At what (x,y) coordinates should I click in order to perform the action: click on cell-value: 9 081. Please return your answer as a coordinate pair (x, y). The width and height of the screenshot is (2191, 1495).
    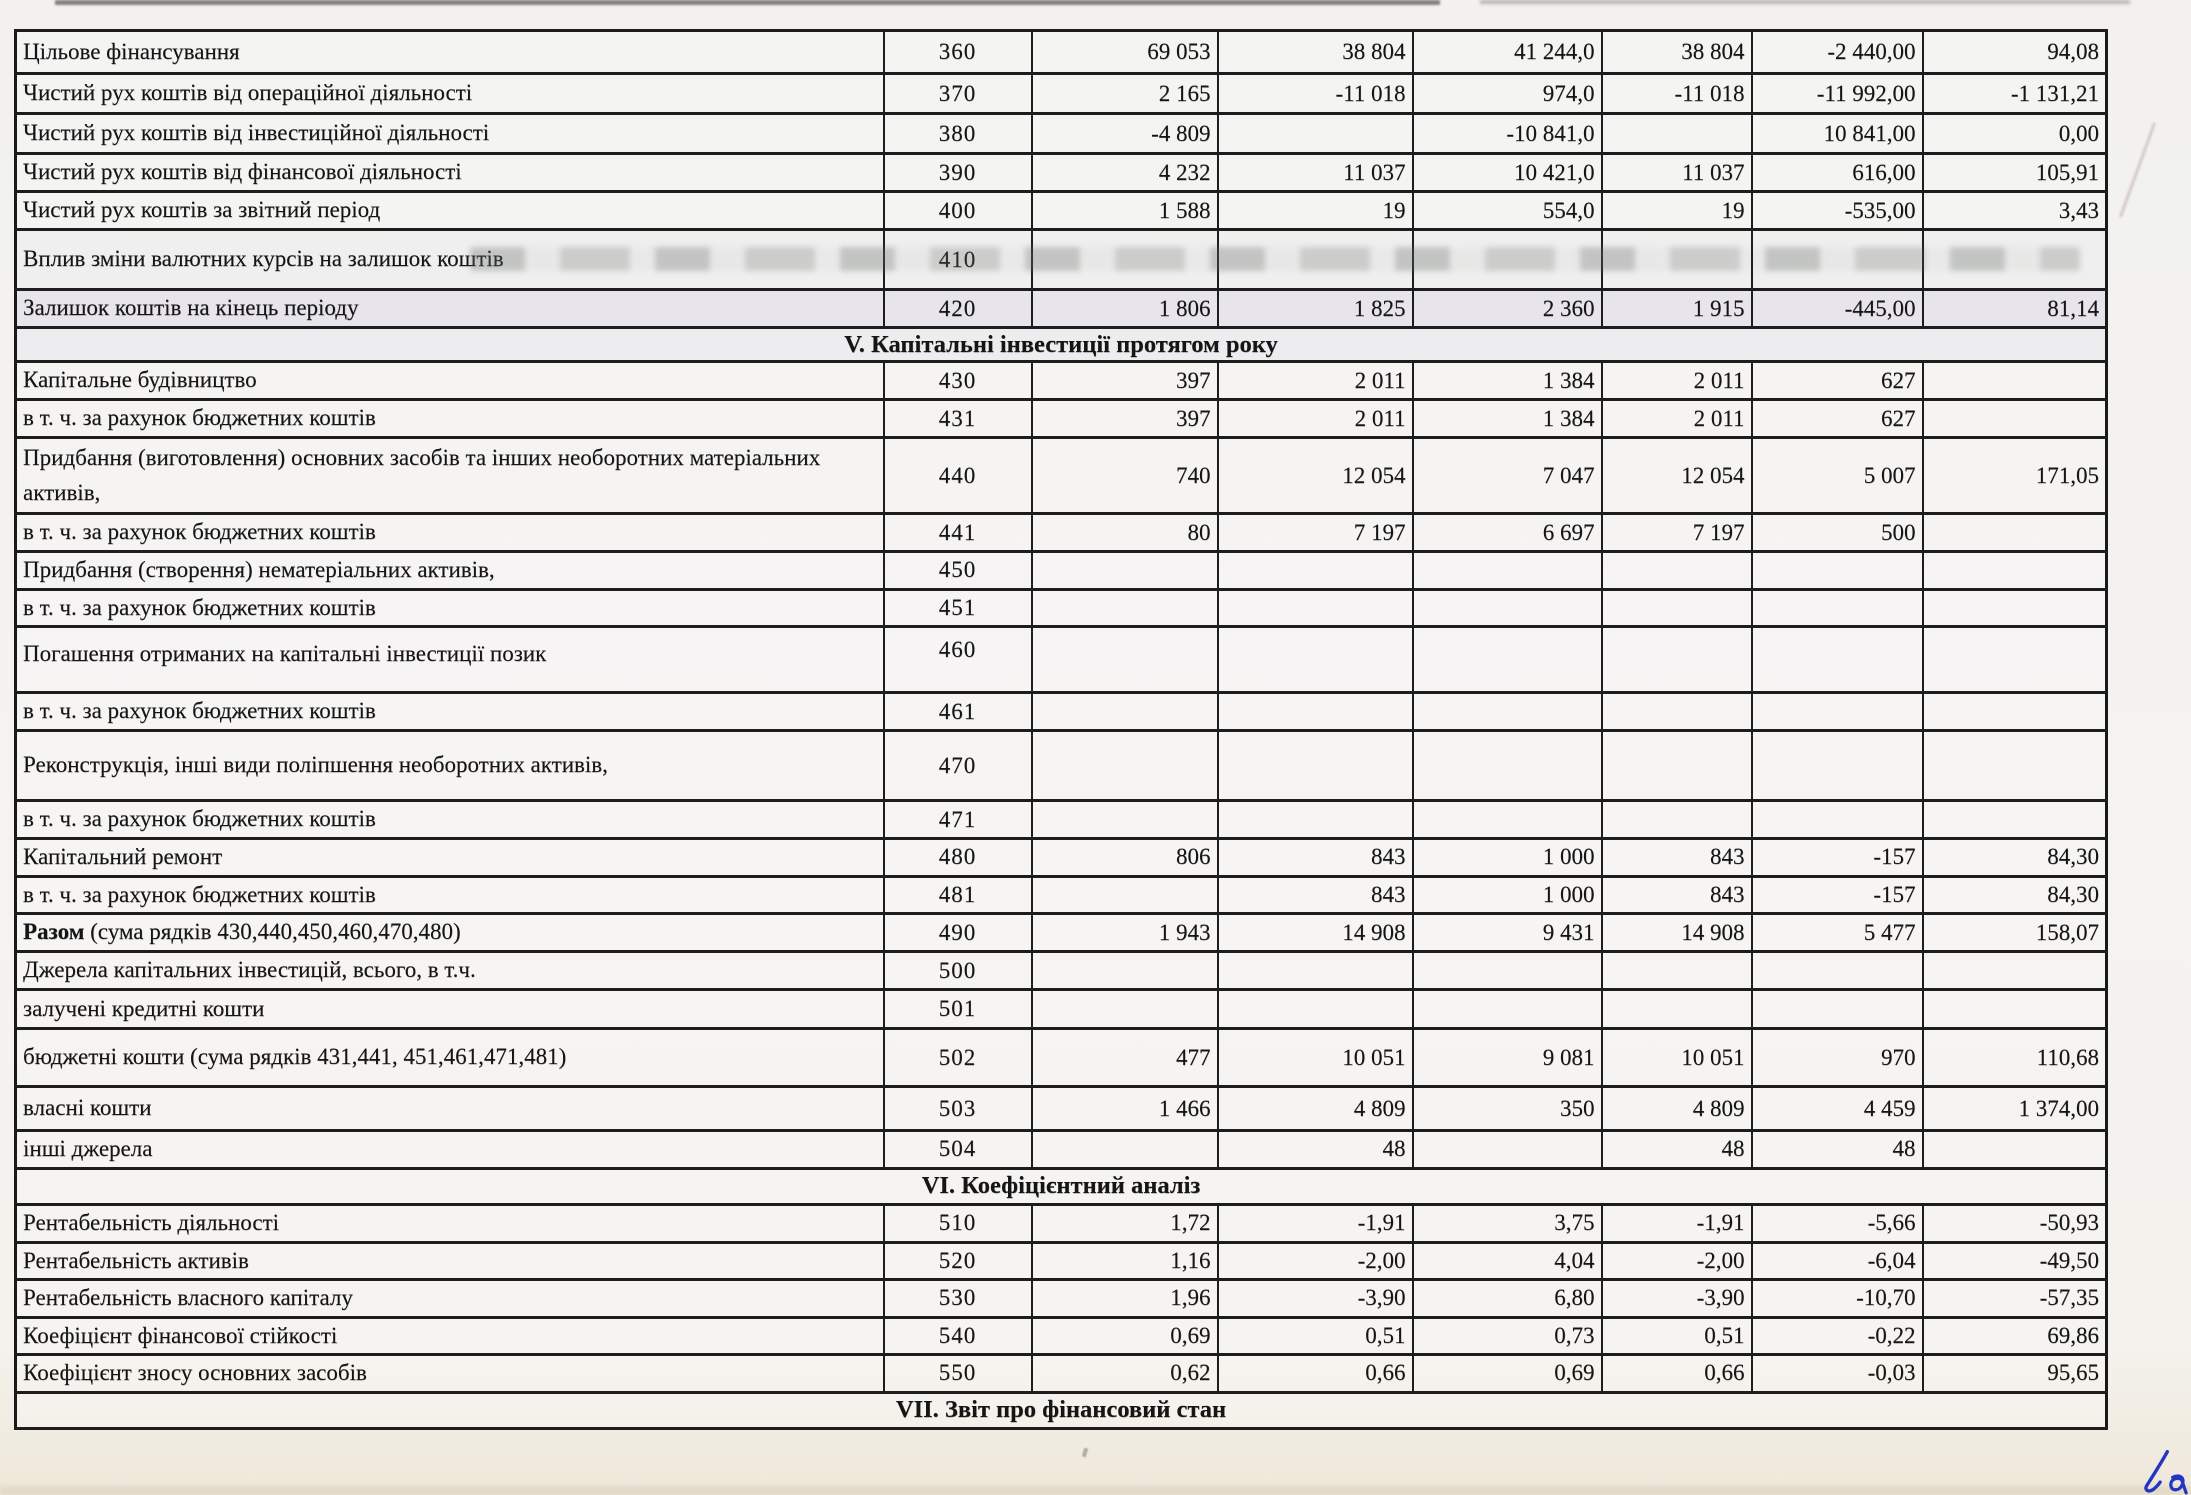
    Looking at the image, I should click on (1507, 1057).